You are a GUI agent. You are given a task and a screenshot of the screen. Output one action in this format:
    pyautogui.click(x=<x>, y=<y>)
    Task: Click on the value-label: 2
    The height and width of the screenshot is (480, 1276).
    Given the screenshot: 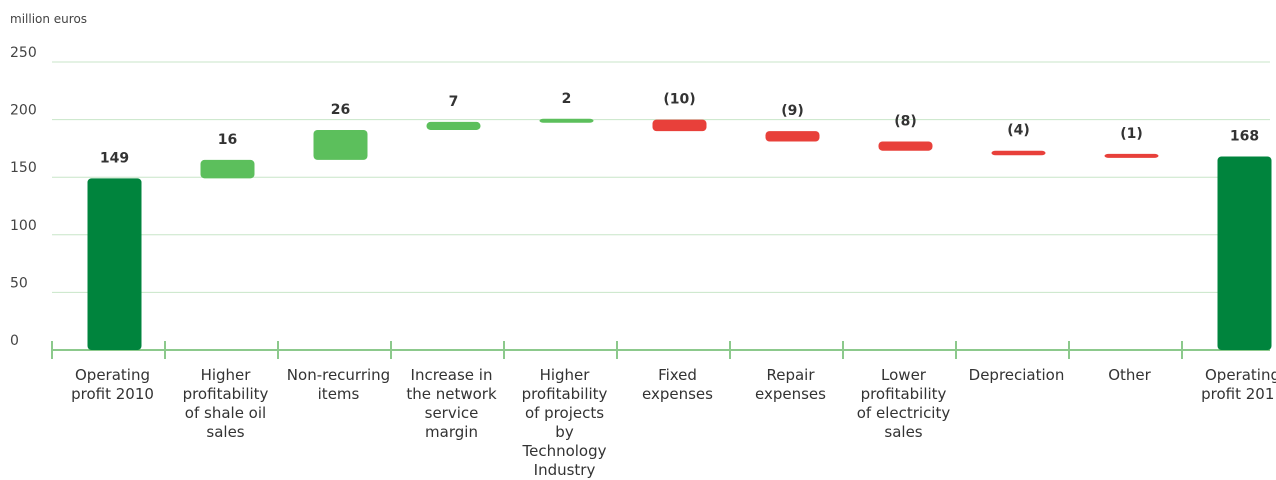 What is the action you would take?
    pyautogui.click(x=567, y=99)
    